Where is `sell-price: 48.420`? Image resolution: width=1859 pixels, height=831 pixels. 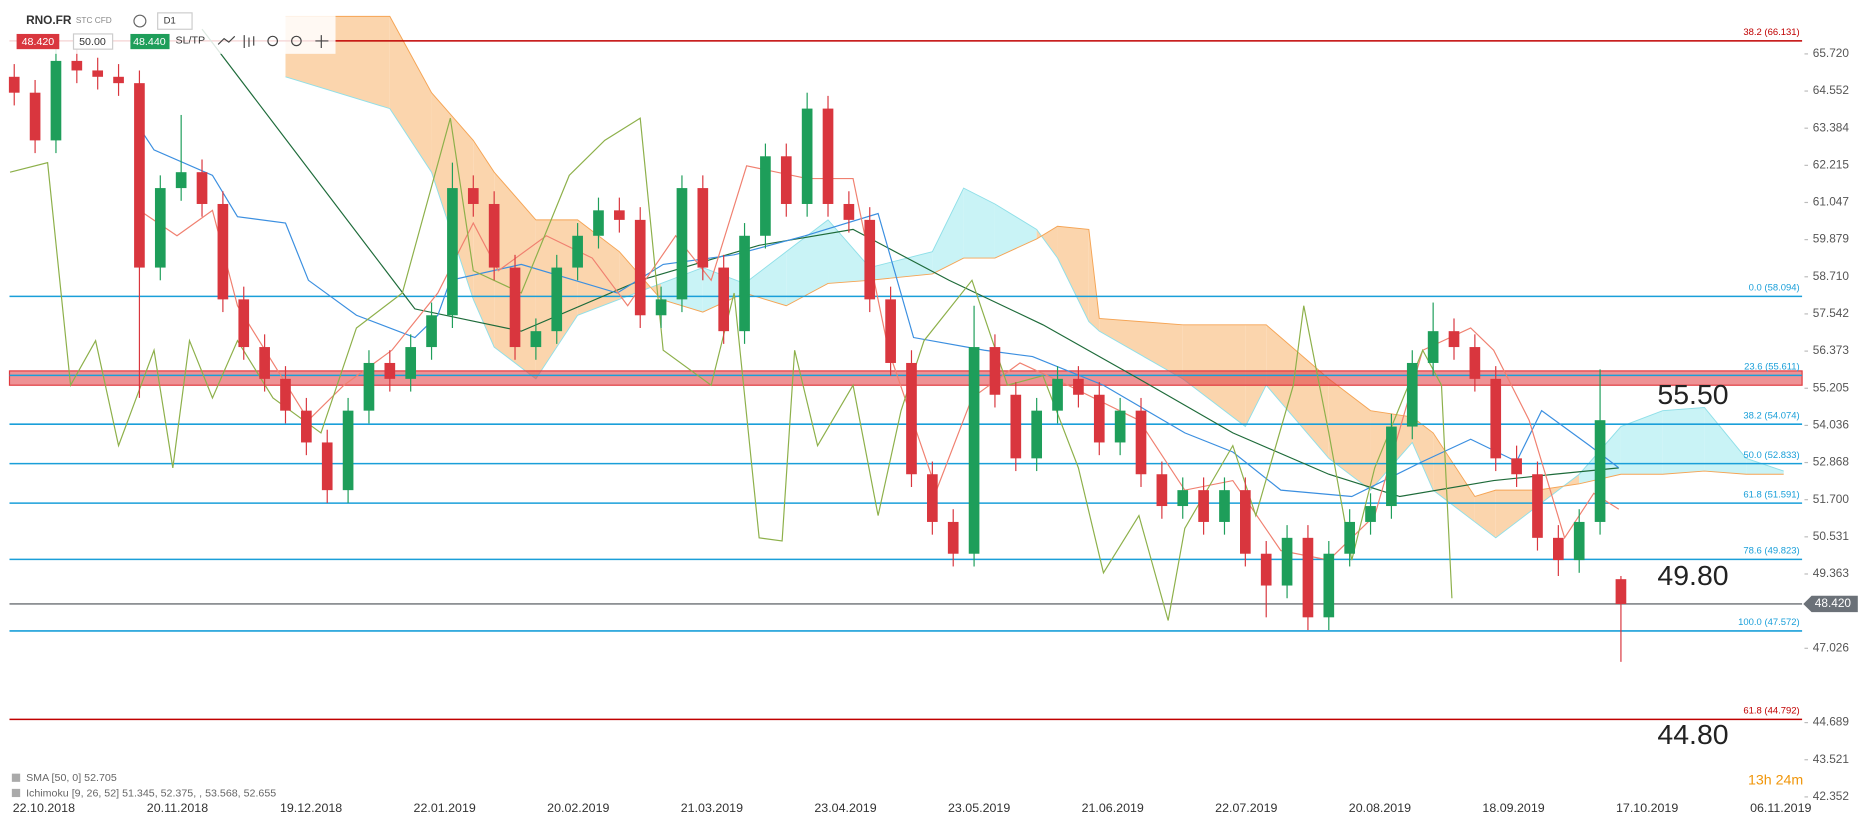 sell-price: 48.420 is located at coordinates (38, 42).